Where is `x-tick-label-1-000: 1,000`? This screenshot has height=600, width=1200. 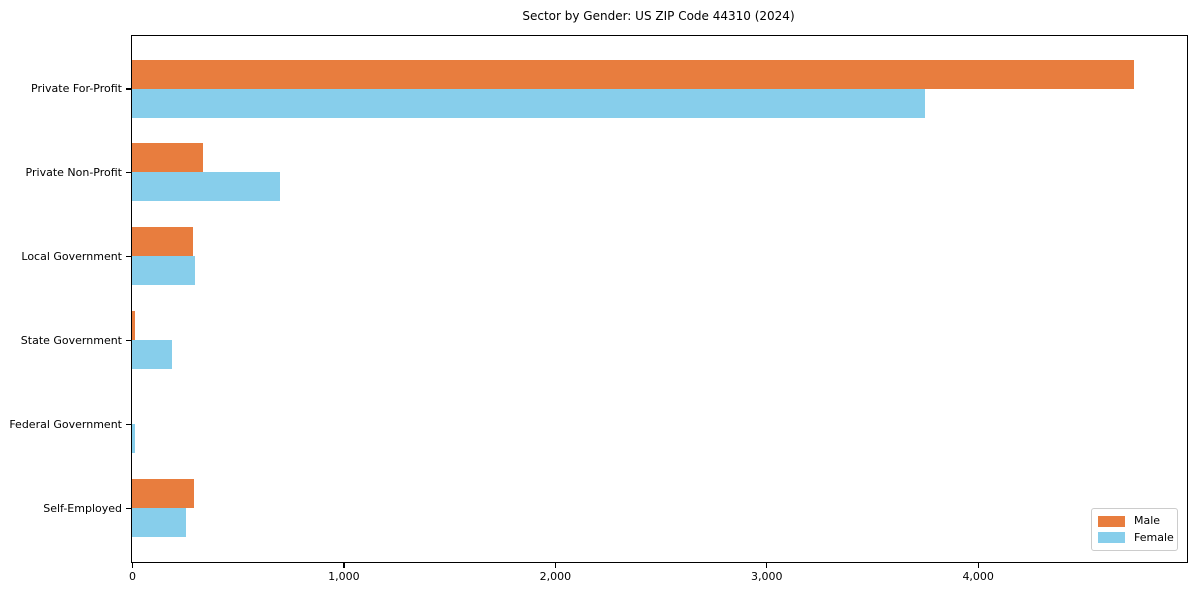
x-tick-label-1-000: 1,000 is located at coordinates (344, 576).